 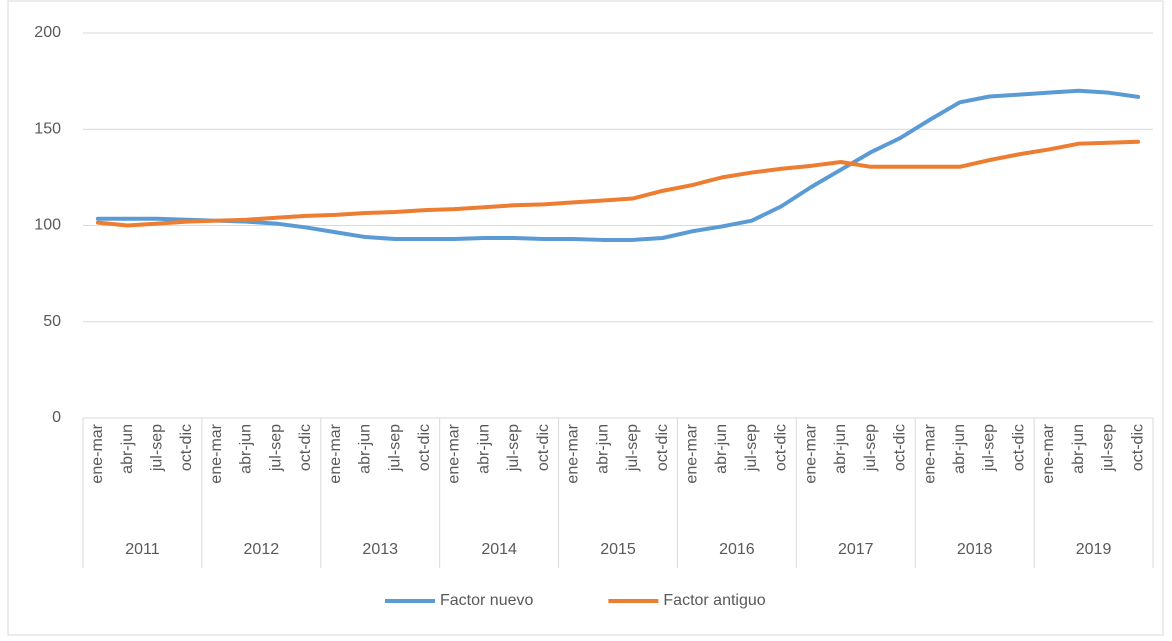 I want to click on group-label: 2018, so click(x=975, y=549).